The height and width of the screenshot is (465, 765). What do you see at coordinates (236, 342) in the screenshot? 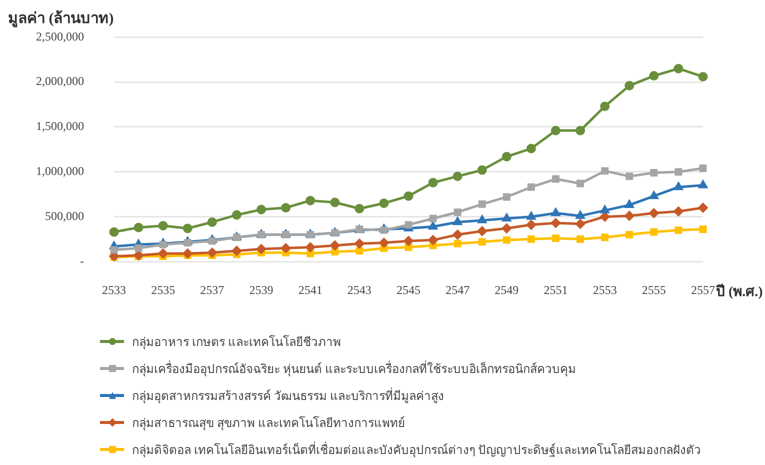
I see `legend-label: กลุ่มอาหาร เกษตร และเทคโนโลยีชีวภาพ` at bounding box center [236, 342].